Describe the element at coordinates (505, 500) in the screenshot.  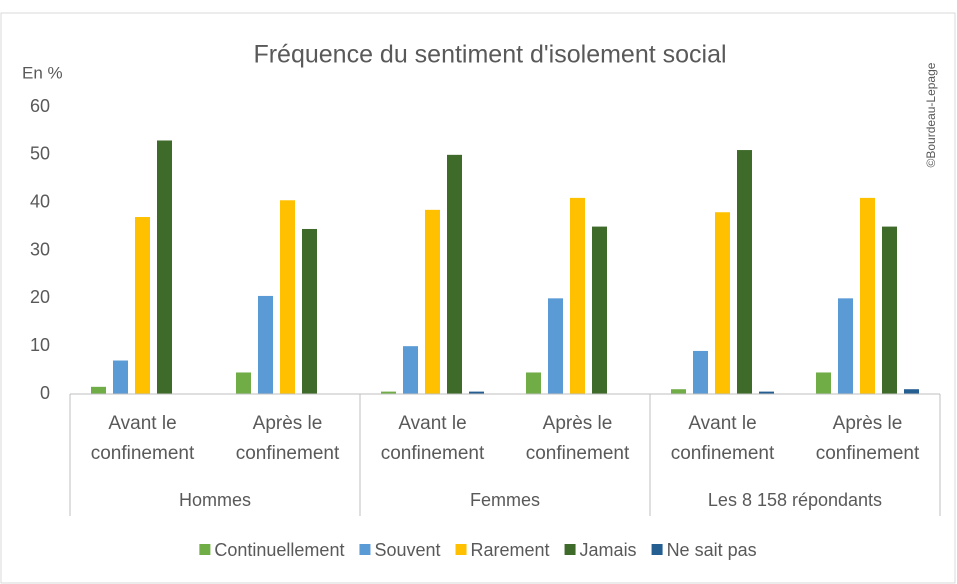
I see `group-label: Femmes` at that location.